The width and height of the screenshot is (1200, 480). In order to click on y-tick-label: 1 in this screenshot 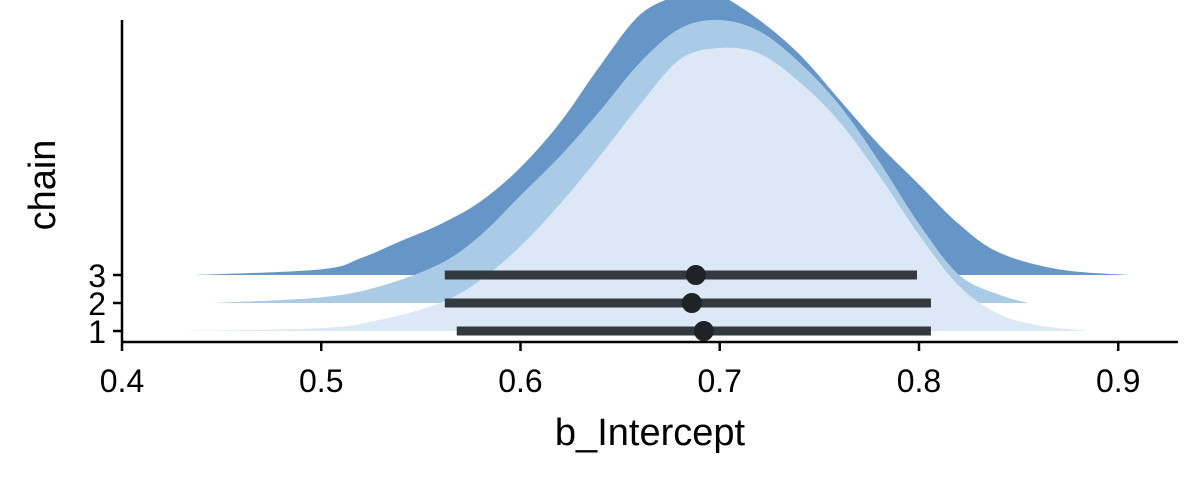, I will do `click(97, 332)`.